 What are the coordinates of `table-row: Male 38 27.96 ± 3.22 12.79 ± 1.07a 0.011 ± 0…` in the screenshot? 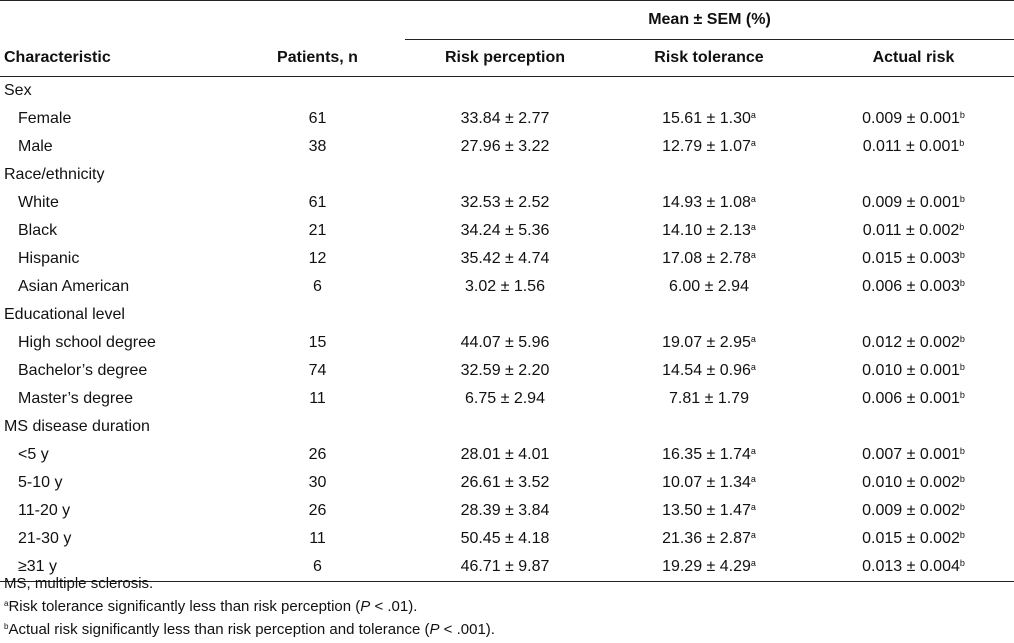 It's located at (507, 147).